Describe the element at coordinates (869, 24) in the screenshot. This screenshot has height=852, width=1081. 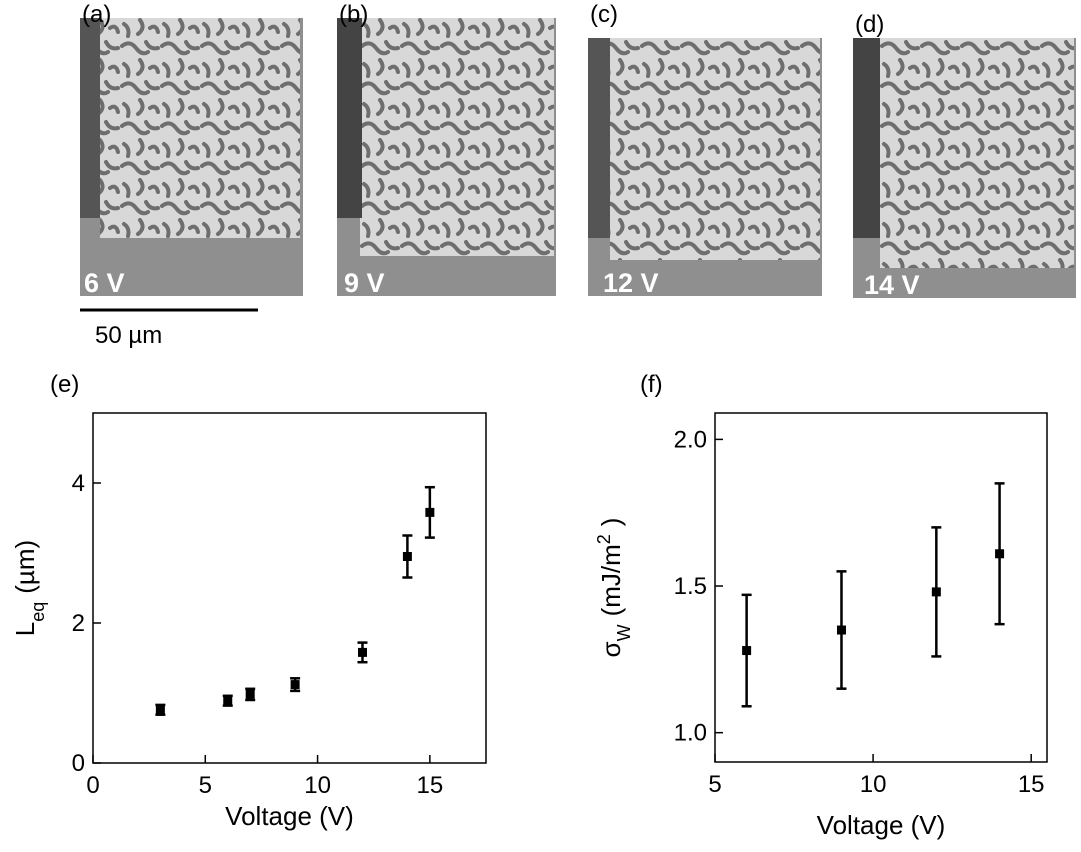
I see `panel-label: (d)` at that location.